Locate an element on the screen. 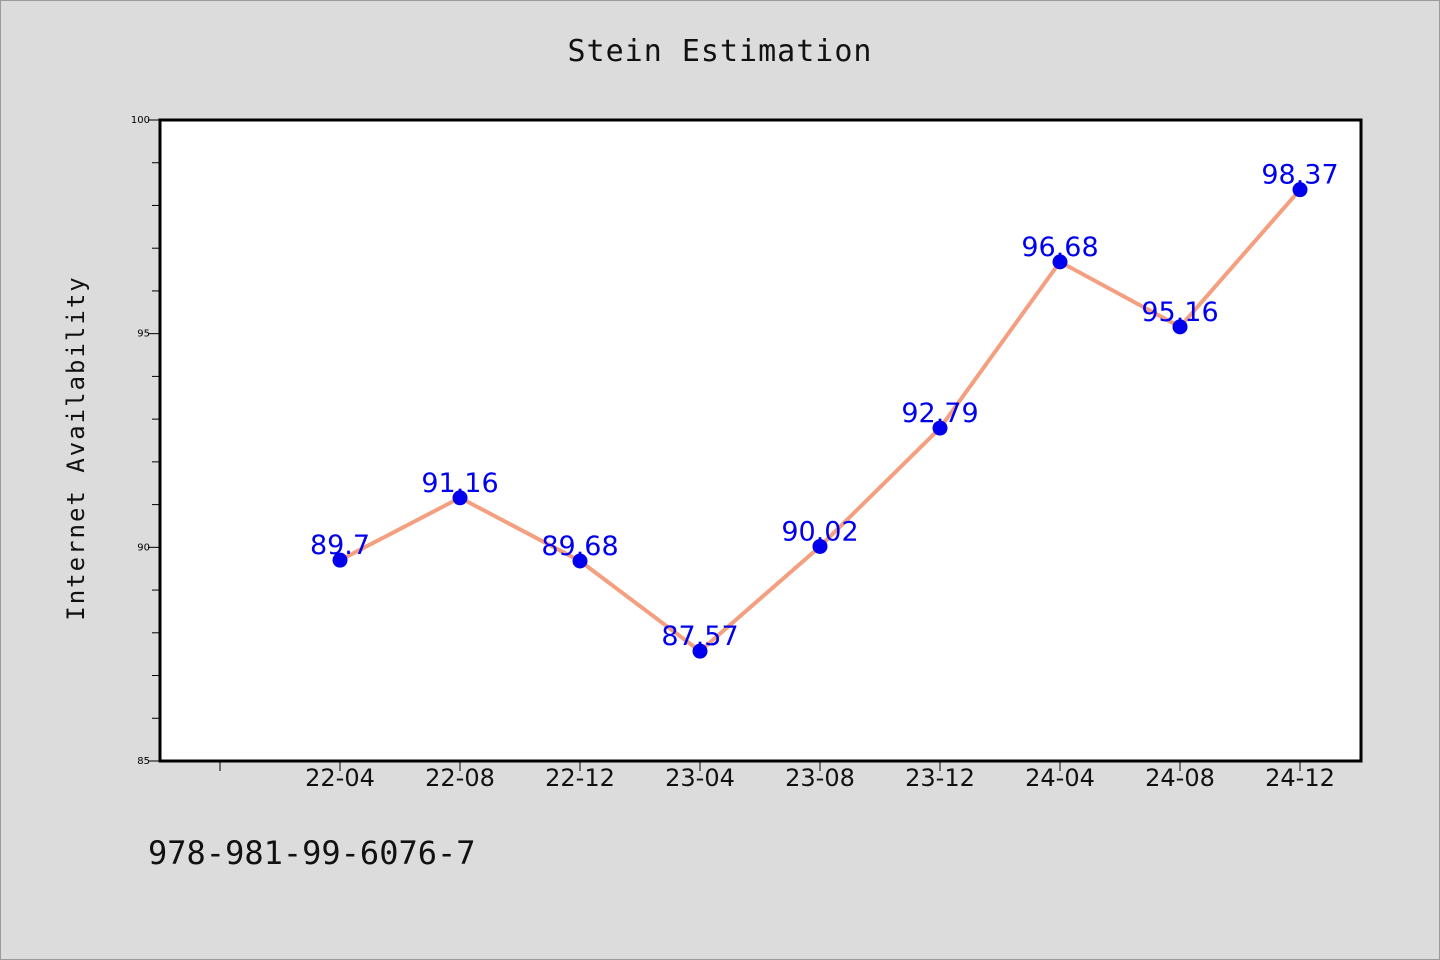  x-tick-label: 23-08 is located at coordinates (820, 778).